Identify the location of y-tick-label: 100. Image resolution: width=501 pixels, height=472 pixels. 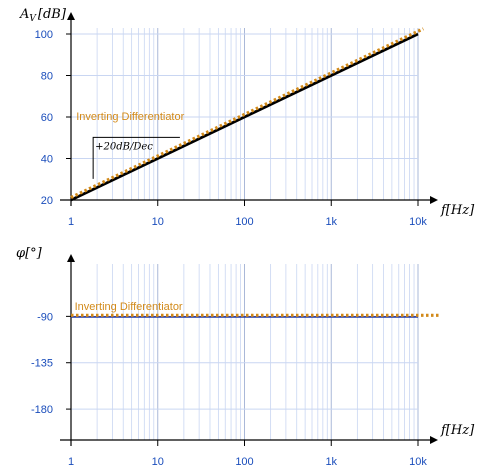
(44, 35).